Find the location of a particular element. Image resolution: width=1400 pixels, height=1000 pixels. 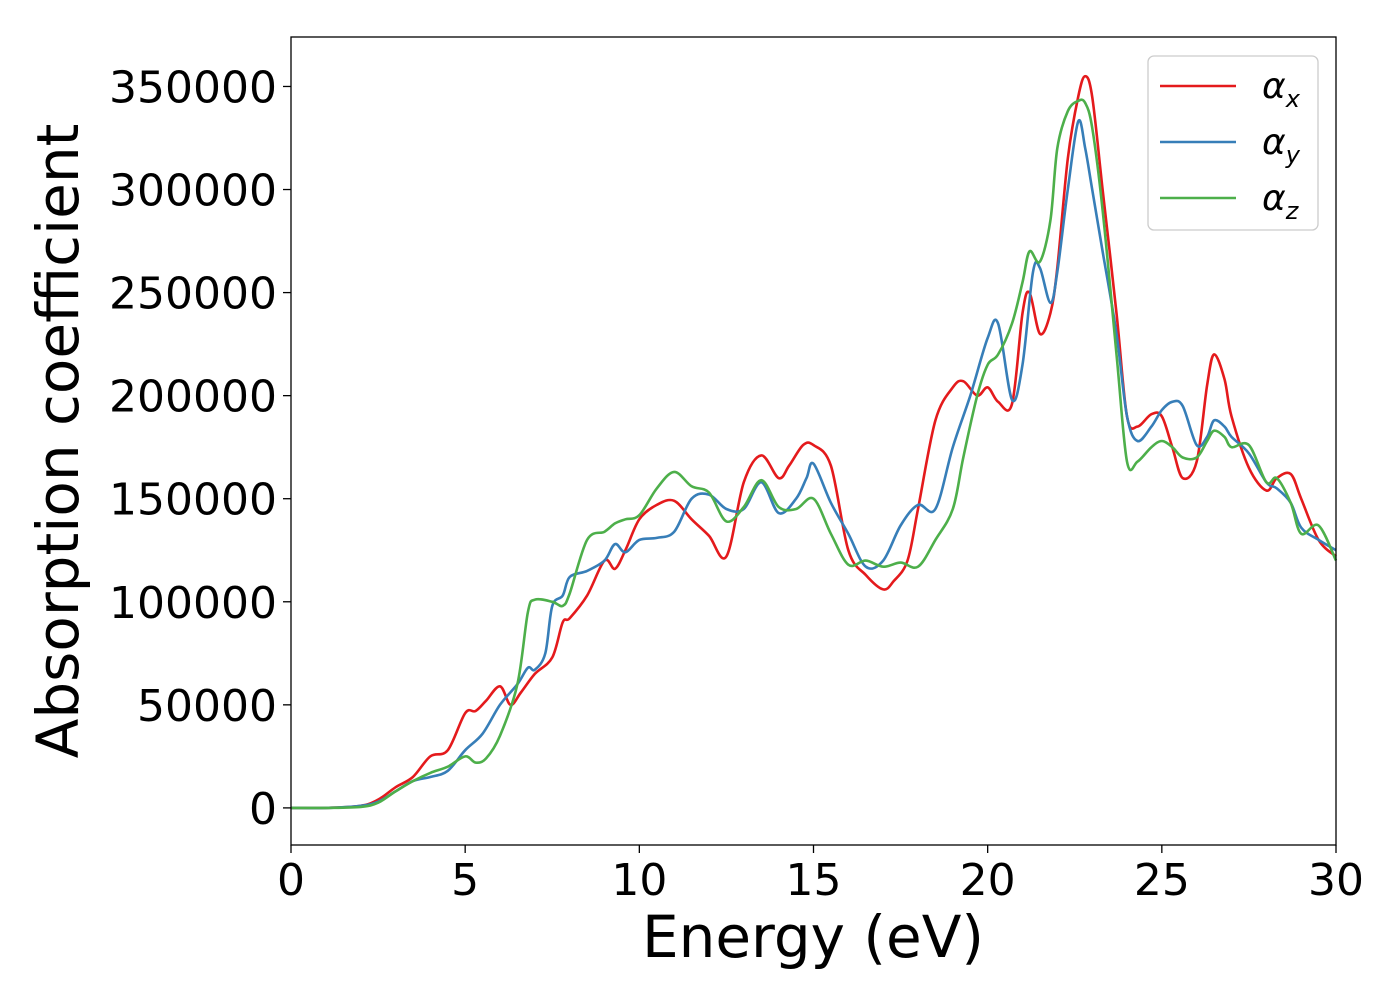

x-tick-label: 25 is located at coordinates (1162, 880).